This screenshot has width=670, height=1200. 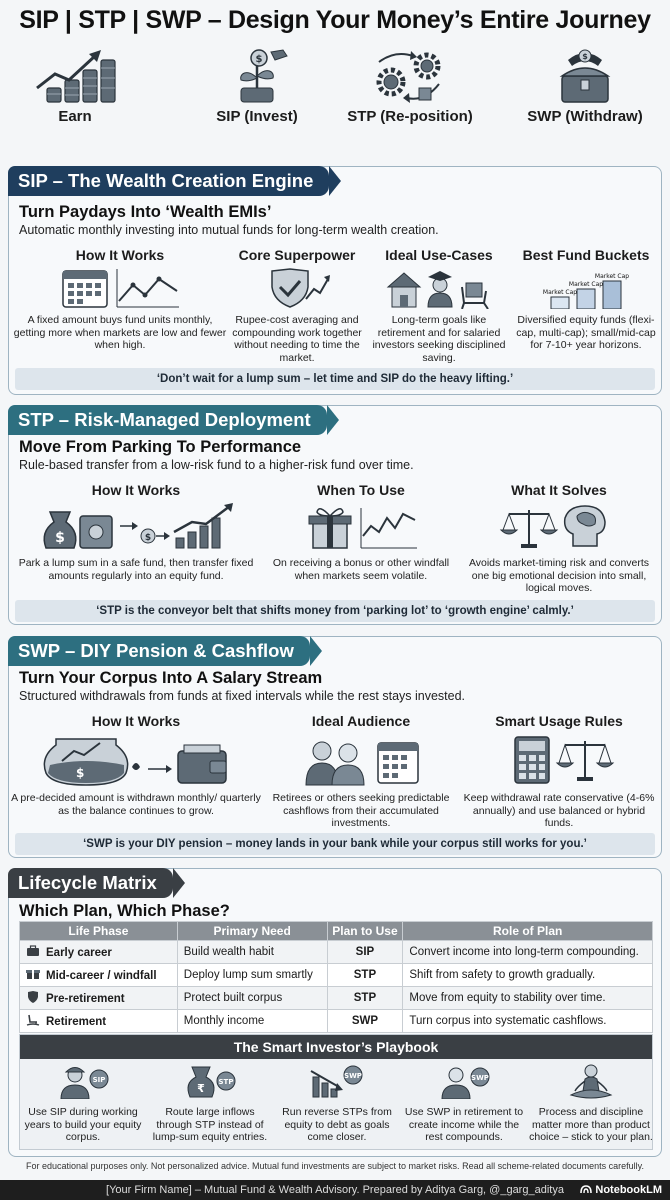 I want to click on role-cell: Move from equity to stability over time., so click(x=527, y=998).